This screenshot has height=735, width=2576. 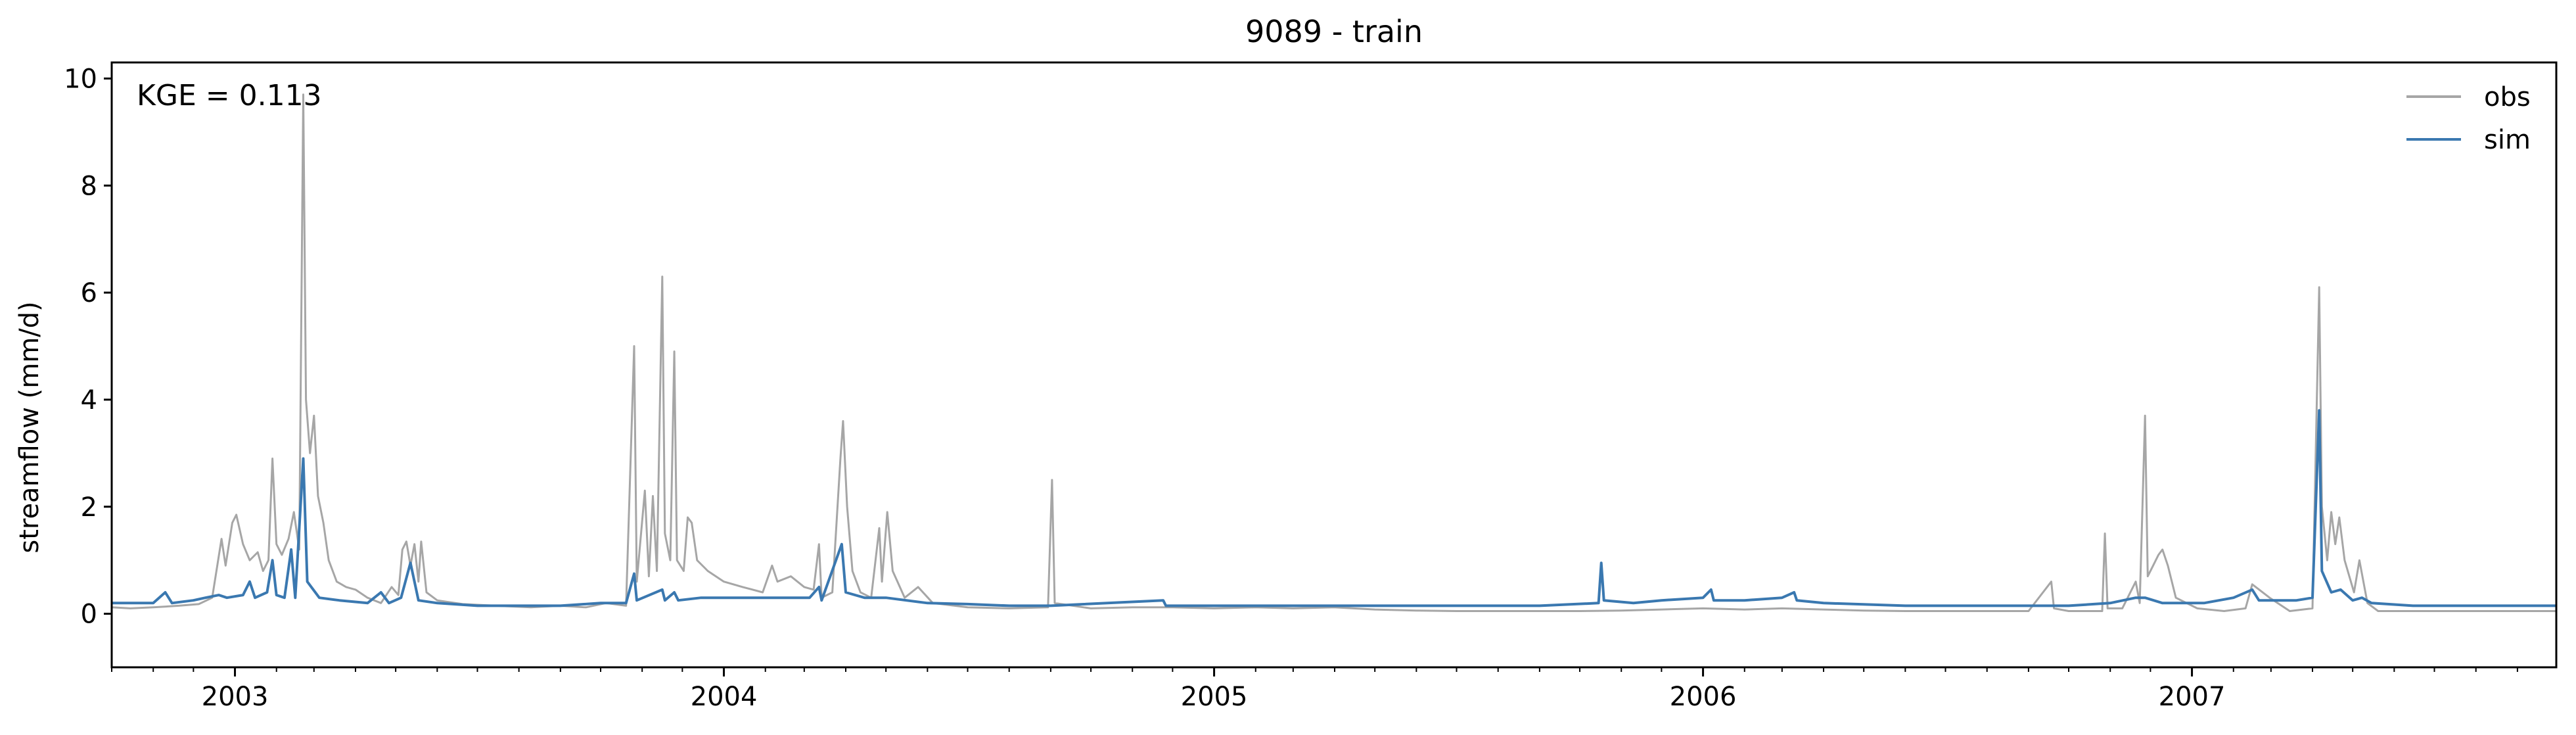 I want to click on y-axis-label: streamflow (mm/d), so click(x=30, y=427).